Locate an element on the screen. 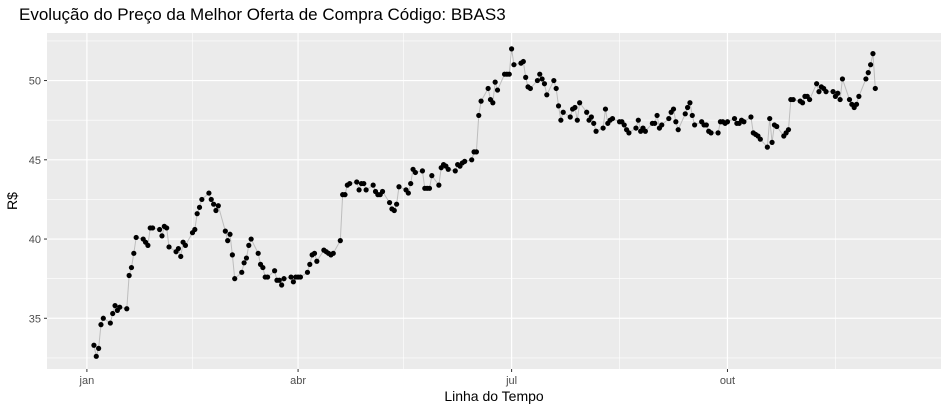 The image size is (948, 412). x-axis-title: Linha do Tempo is located at coordinates (494, 396).